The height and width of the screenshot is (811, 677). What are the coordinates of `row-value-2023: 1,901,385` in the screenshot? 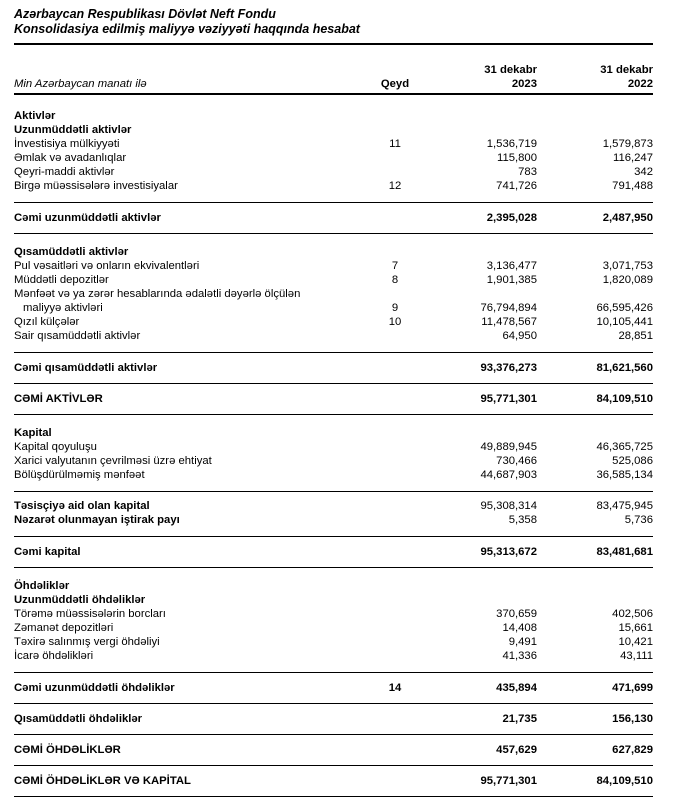 It's located at (511, 280).